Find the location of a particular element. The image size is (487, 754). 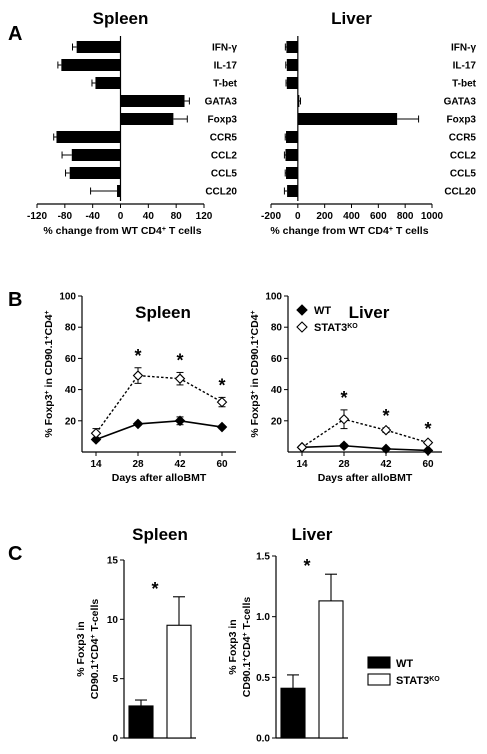

y-tick-label: 0 is located at coordinates (115, 739).